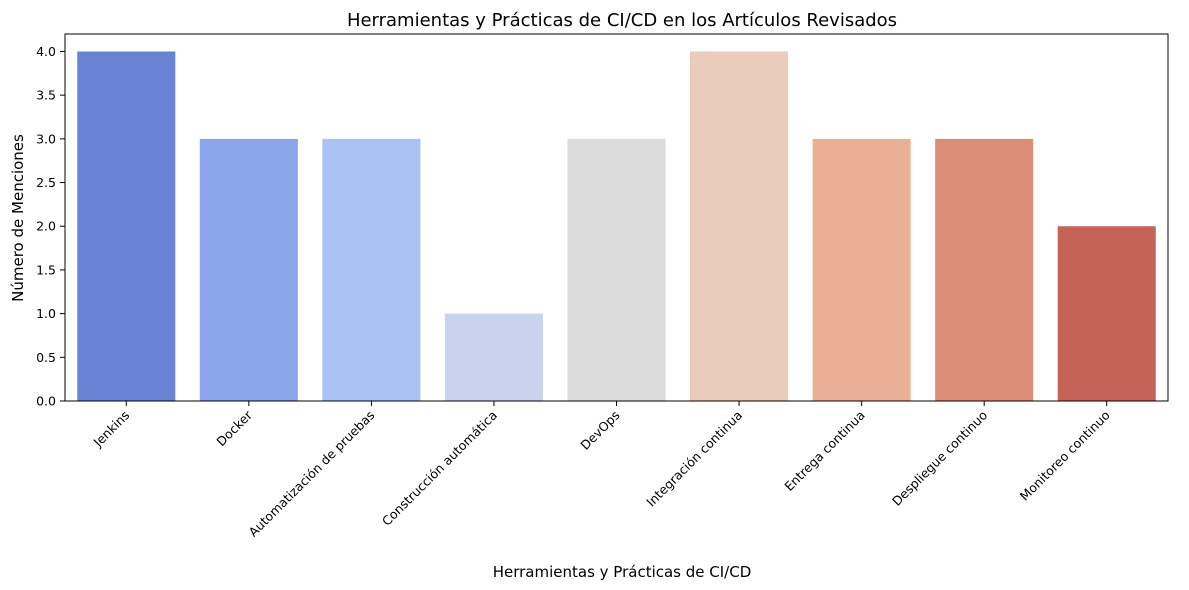 Image resolution: width=1189 pixels, height=590 pixels. I want to click on x-tick-label: Entrega continua, so click(824, 451).